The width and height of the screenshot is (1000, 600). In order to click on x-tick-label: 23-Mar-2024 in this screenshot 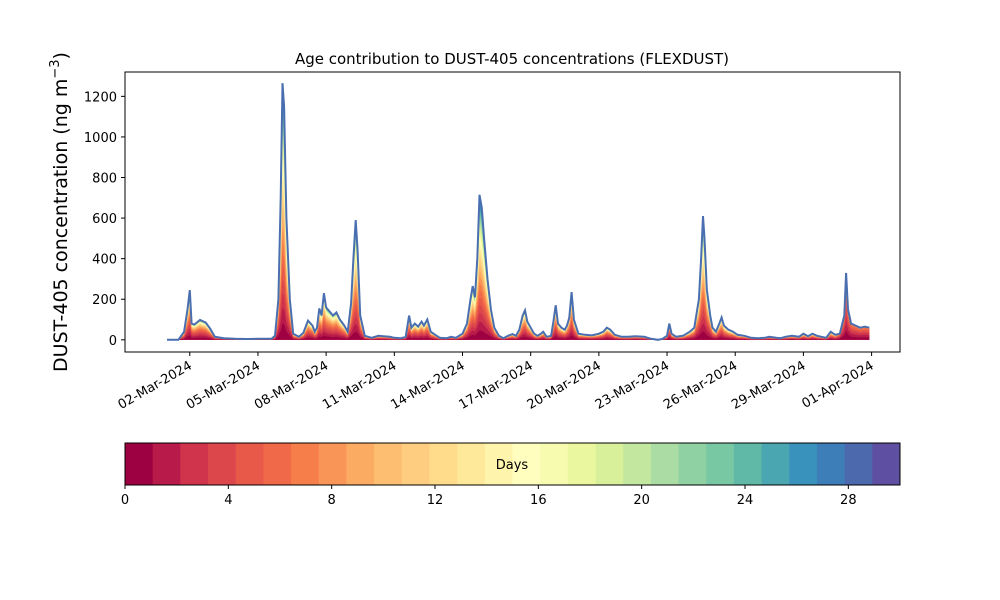, I will do `click(632, 385)`.